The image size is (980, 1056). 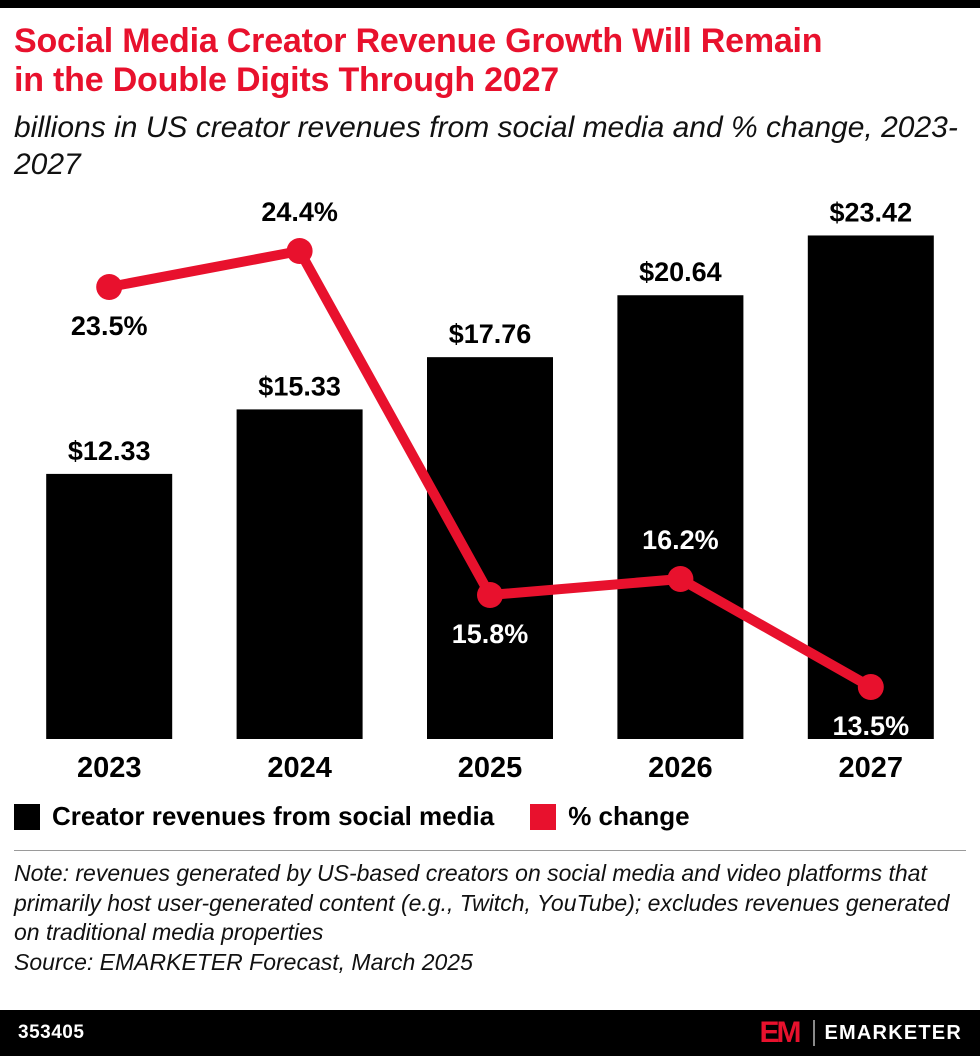 What do you see at coordinates (871, 768) in the screenshot?
I see `x-axis-label-2027: 2027` at bounding box center [871, 768].